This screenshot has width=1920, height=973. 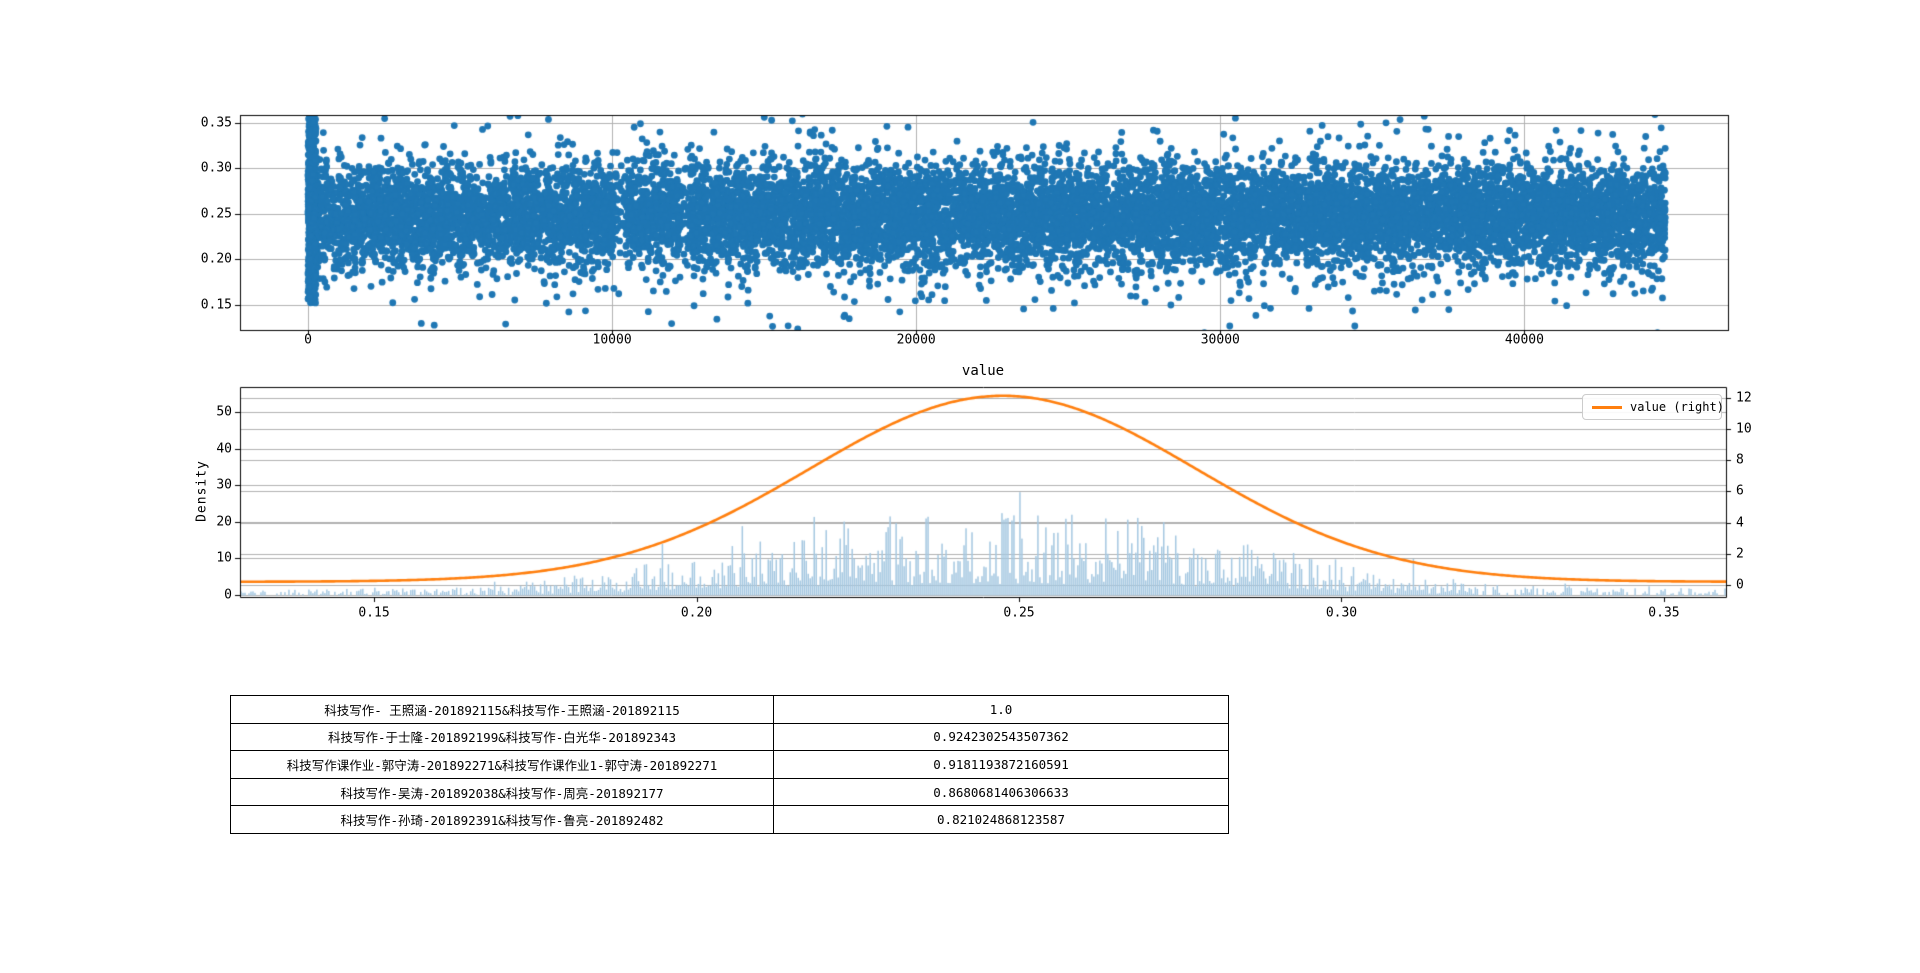 What do you see at coordinates (1524, 340) in the screenshot?
I see `scatter-x-tick-label: 40000` at bounding box center [1524, 340].